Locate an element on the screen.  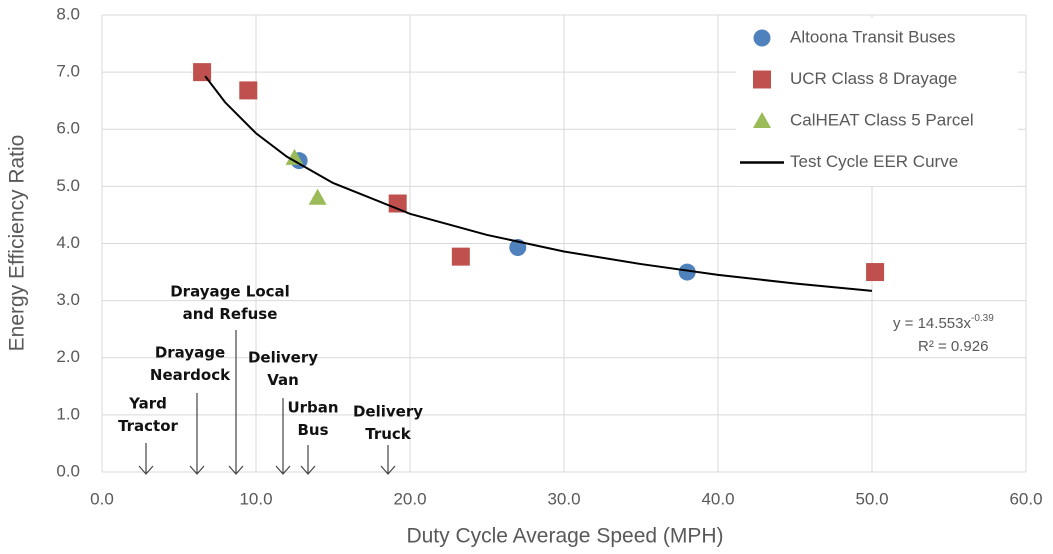
y-tick-label: 8.0 is located at coordinates (68, 13).